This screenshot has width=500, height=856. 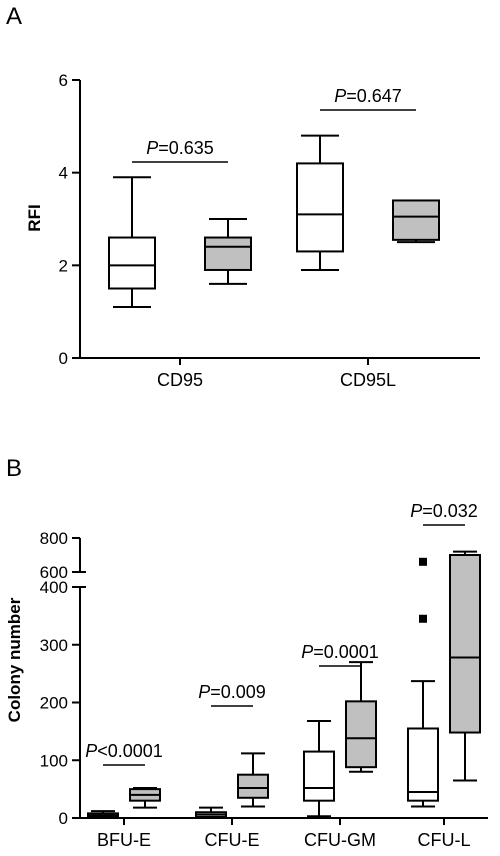 I want to click on y-tick-label: 100, so click(x=54, y=760).